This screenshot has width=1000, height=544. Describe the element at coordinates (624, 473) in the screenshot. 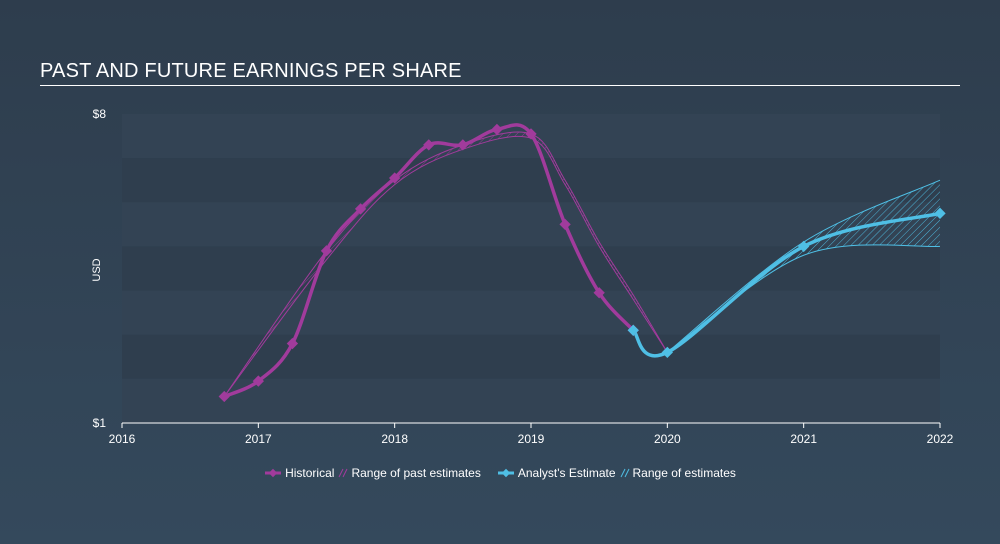

I see `future-range-swatch-icon` at that location.